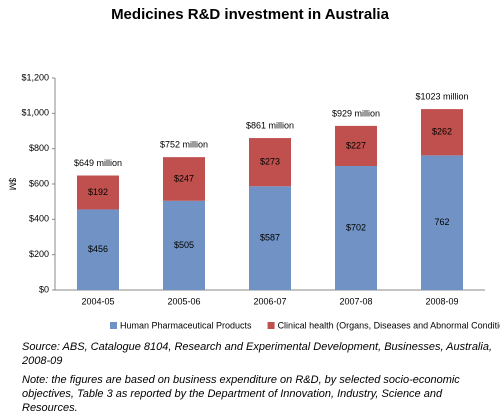  I want to click on y-tick-label: $400, so click(39, 219).